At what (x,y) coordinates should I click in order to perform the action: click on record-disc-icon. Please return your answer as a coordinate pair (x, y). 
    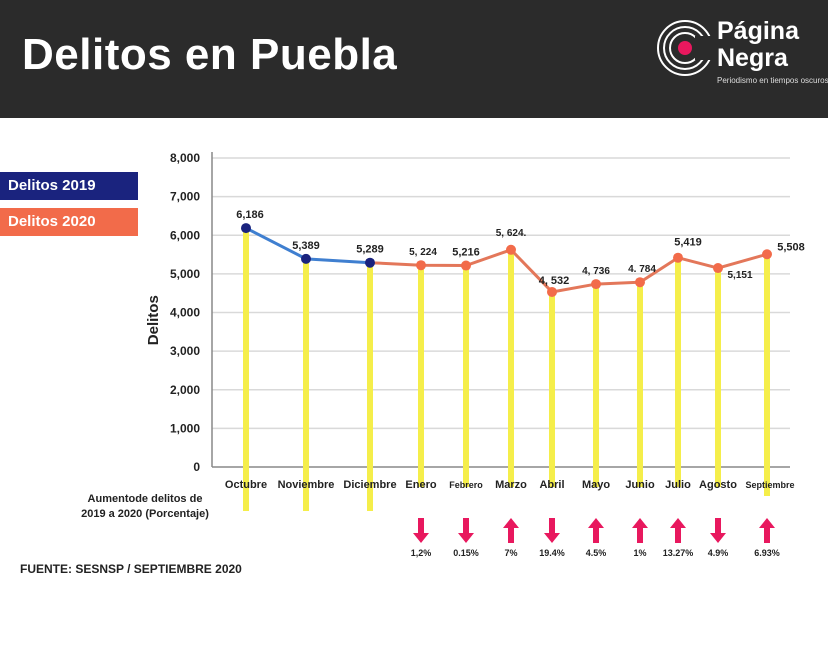
    Looking at the image, I should click on (686, 48).